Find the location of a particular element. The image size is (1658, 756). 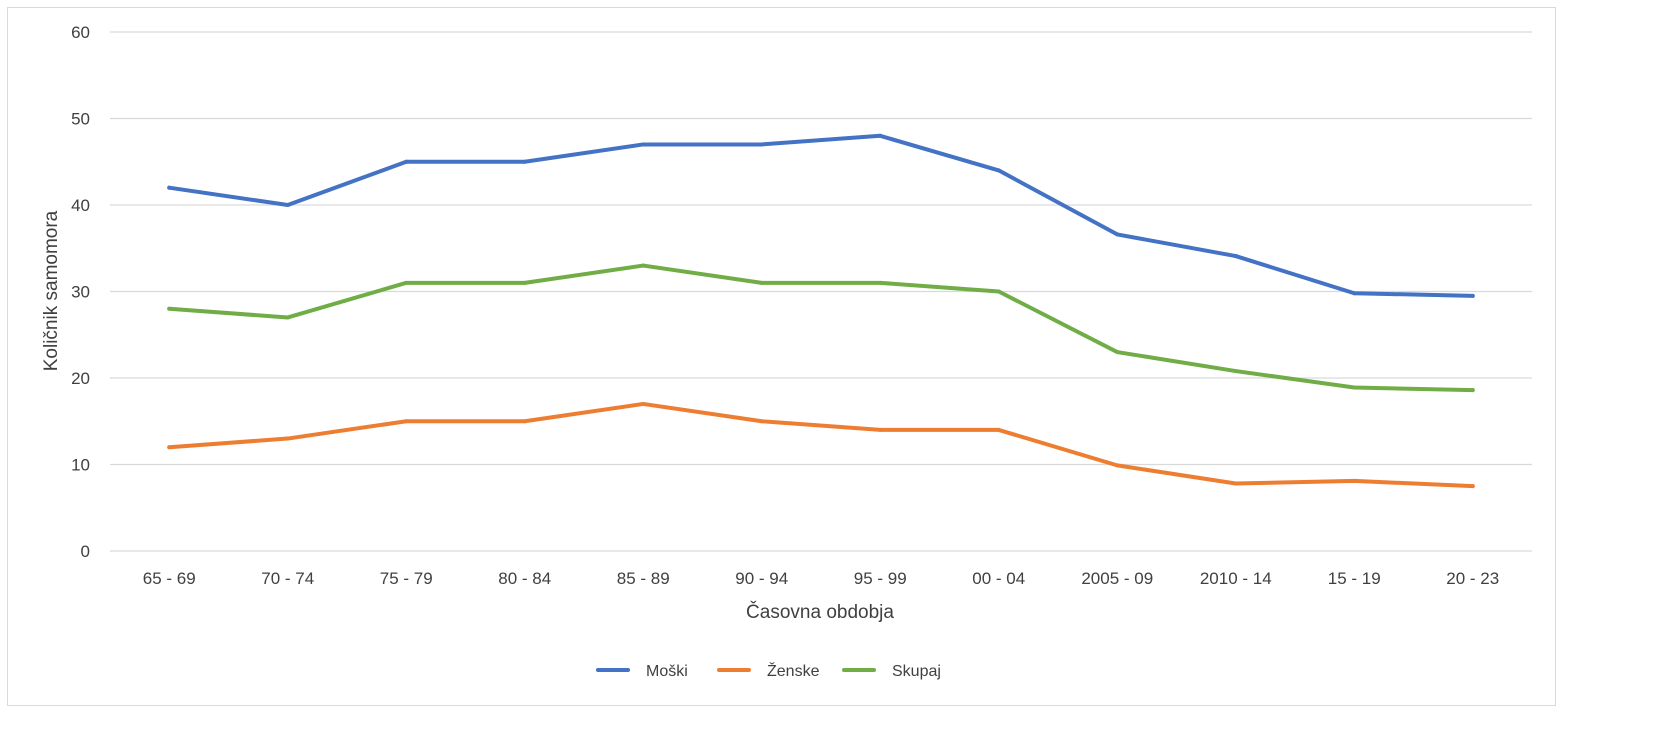

x-tick-label: 80 - 84 is located at coordinates (524, 578).